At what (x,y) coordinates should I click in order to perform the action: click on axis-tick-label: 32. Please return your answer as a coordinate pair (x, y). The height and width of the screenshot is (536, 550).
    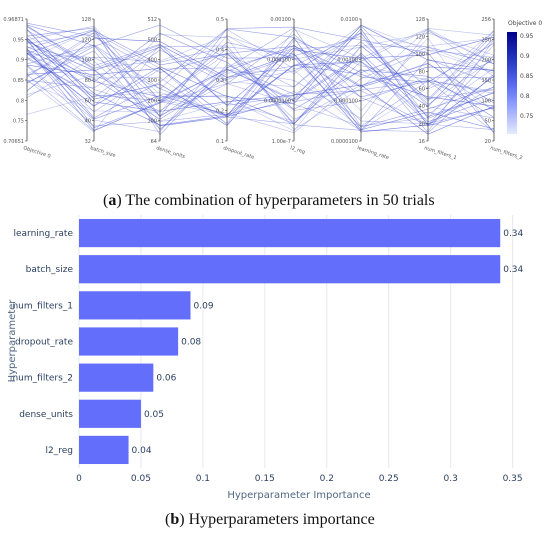
    Looking at the image, I should click on (88, 142).